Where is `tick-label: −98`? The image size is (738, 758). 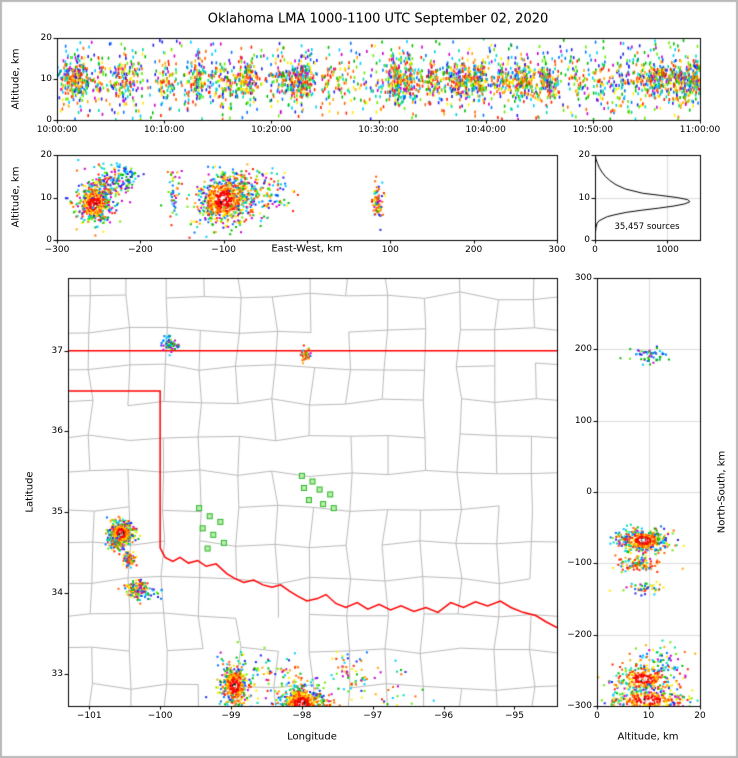
tick-label: −98 is located at coordinates (302, 716).